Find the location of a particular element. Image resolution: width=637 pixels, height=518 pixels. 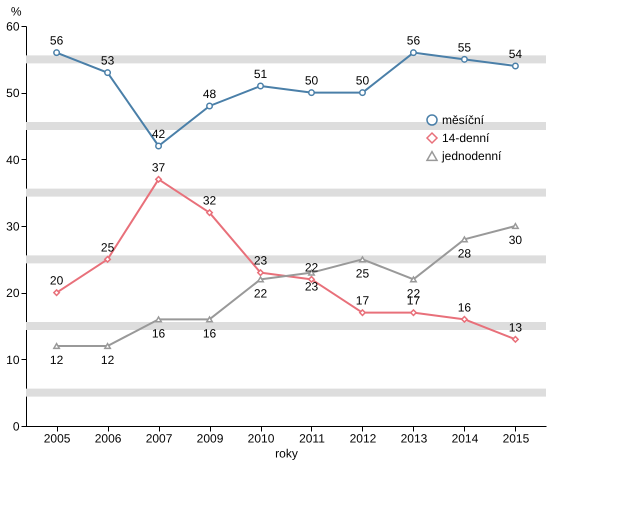

y-tick-label: 10 is located at coordinates (13, 359).